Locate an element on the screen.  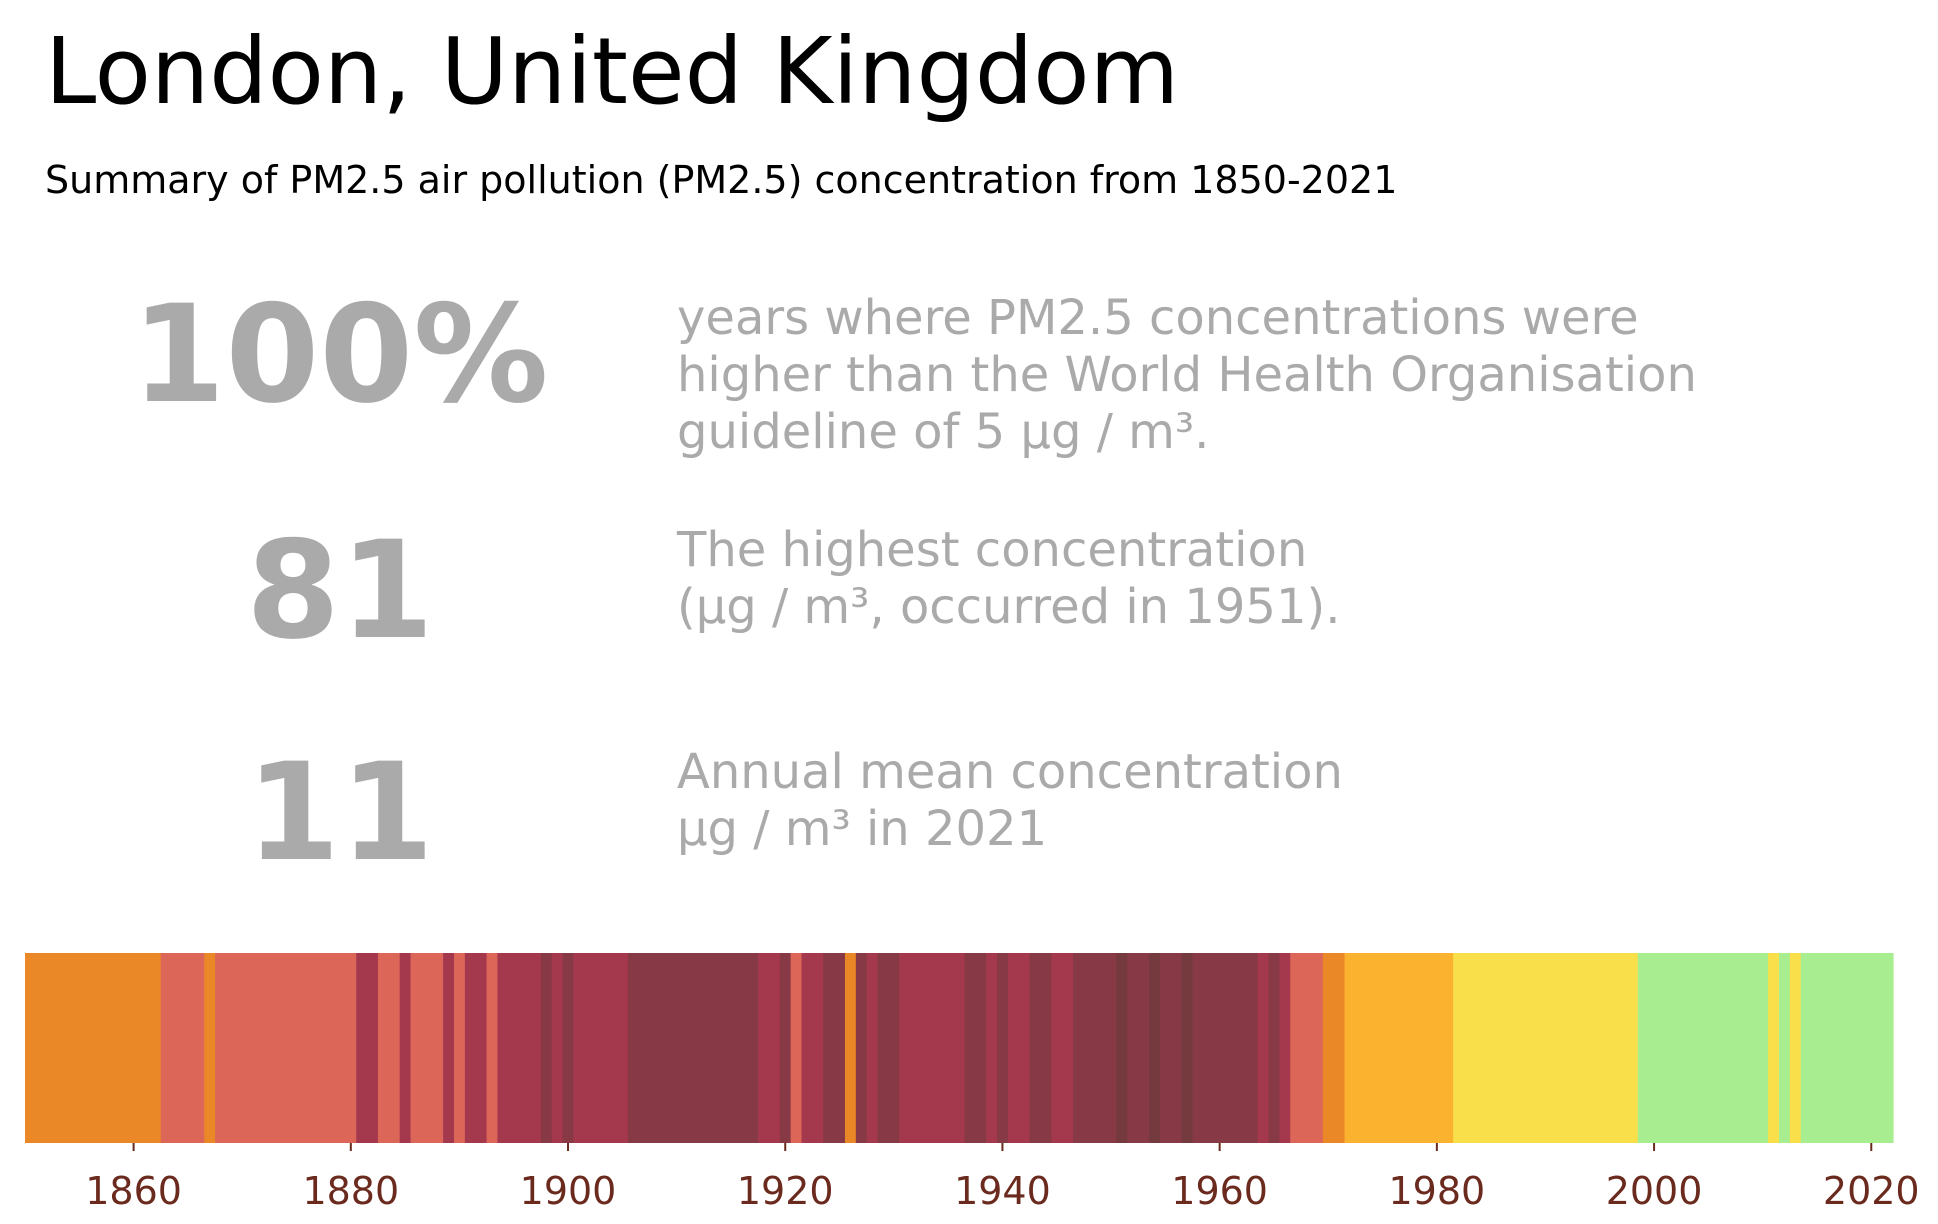
x-tick-label: 2000 is located at coordinates (1654, 1191).